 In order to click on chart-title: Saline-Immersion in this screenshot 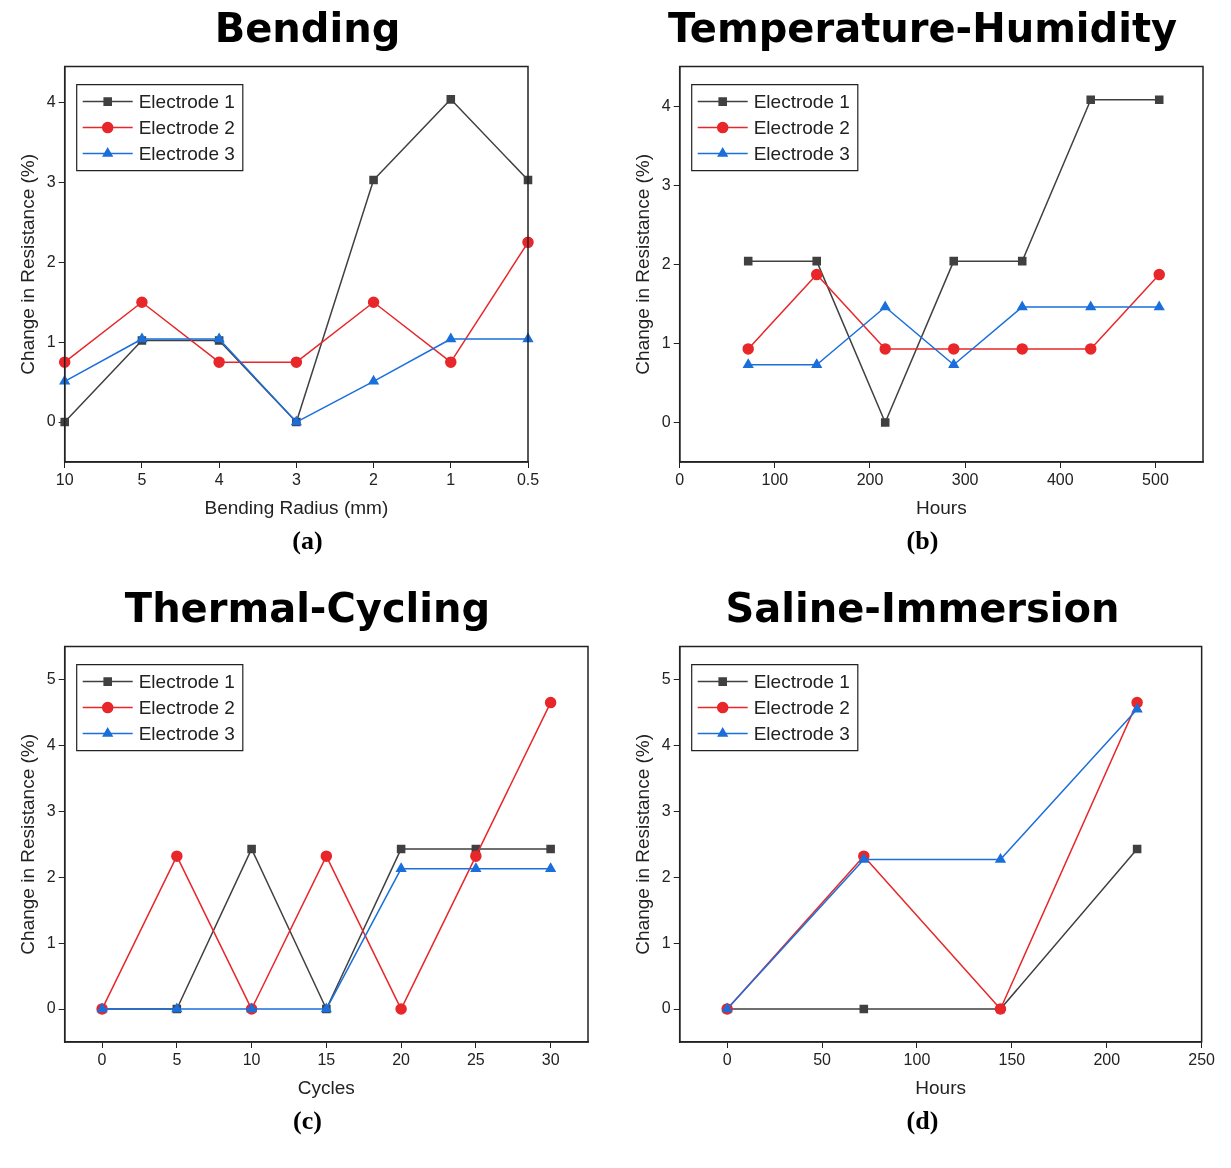, I will do `click(922, 608)`.